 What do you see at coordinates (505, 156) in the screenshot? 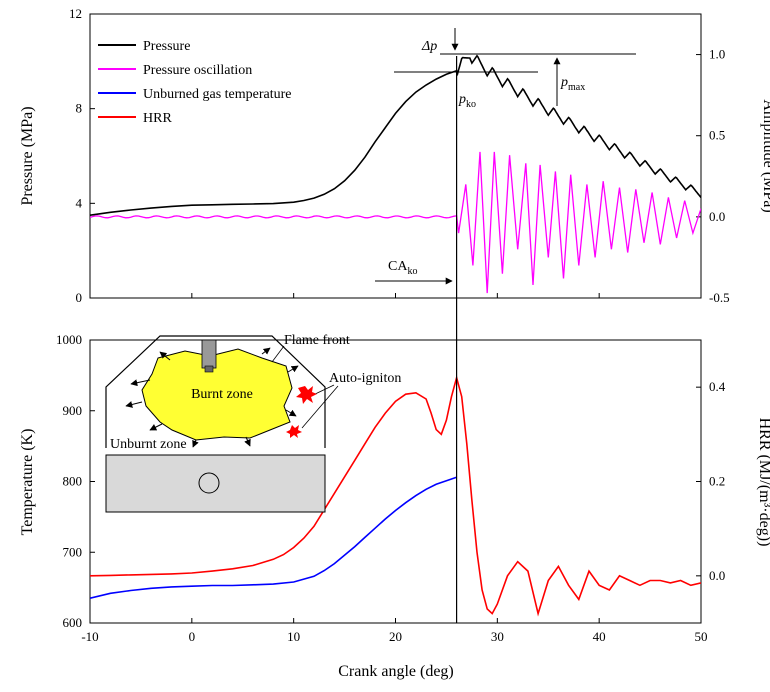
I see `knock-annotations: Δp pmax pko CAko` at bounding box center [505, 156].